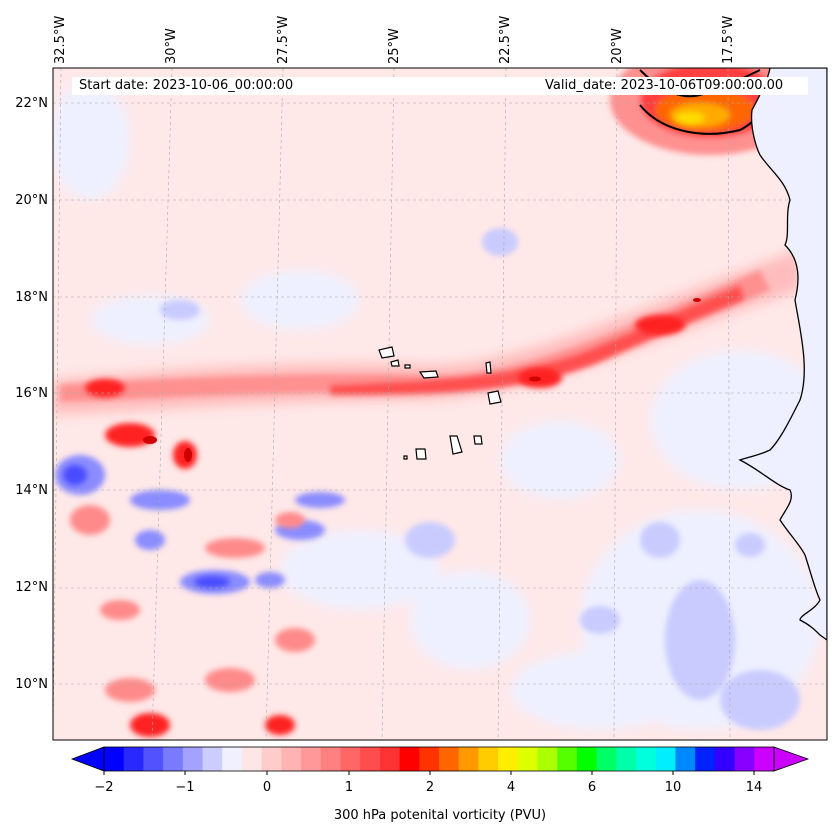 The height and width of the screenshot is (840, 837). I want to click on cb-tick-10: 10, so click(673, 787).